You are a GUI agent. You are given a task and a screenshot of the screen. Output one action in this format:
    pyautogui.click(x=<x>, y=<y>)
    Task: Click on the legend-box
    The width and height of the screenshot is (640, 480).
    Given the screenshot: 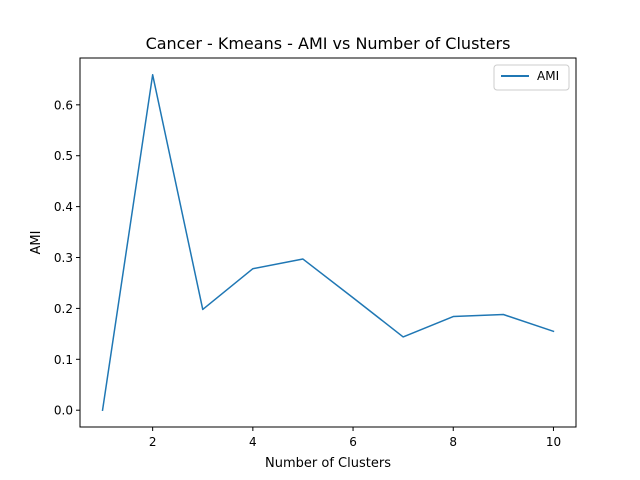 What is the action you would take?
    pyautogui.click(x=531, y=77)
    